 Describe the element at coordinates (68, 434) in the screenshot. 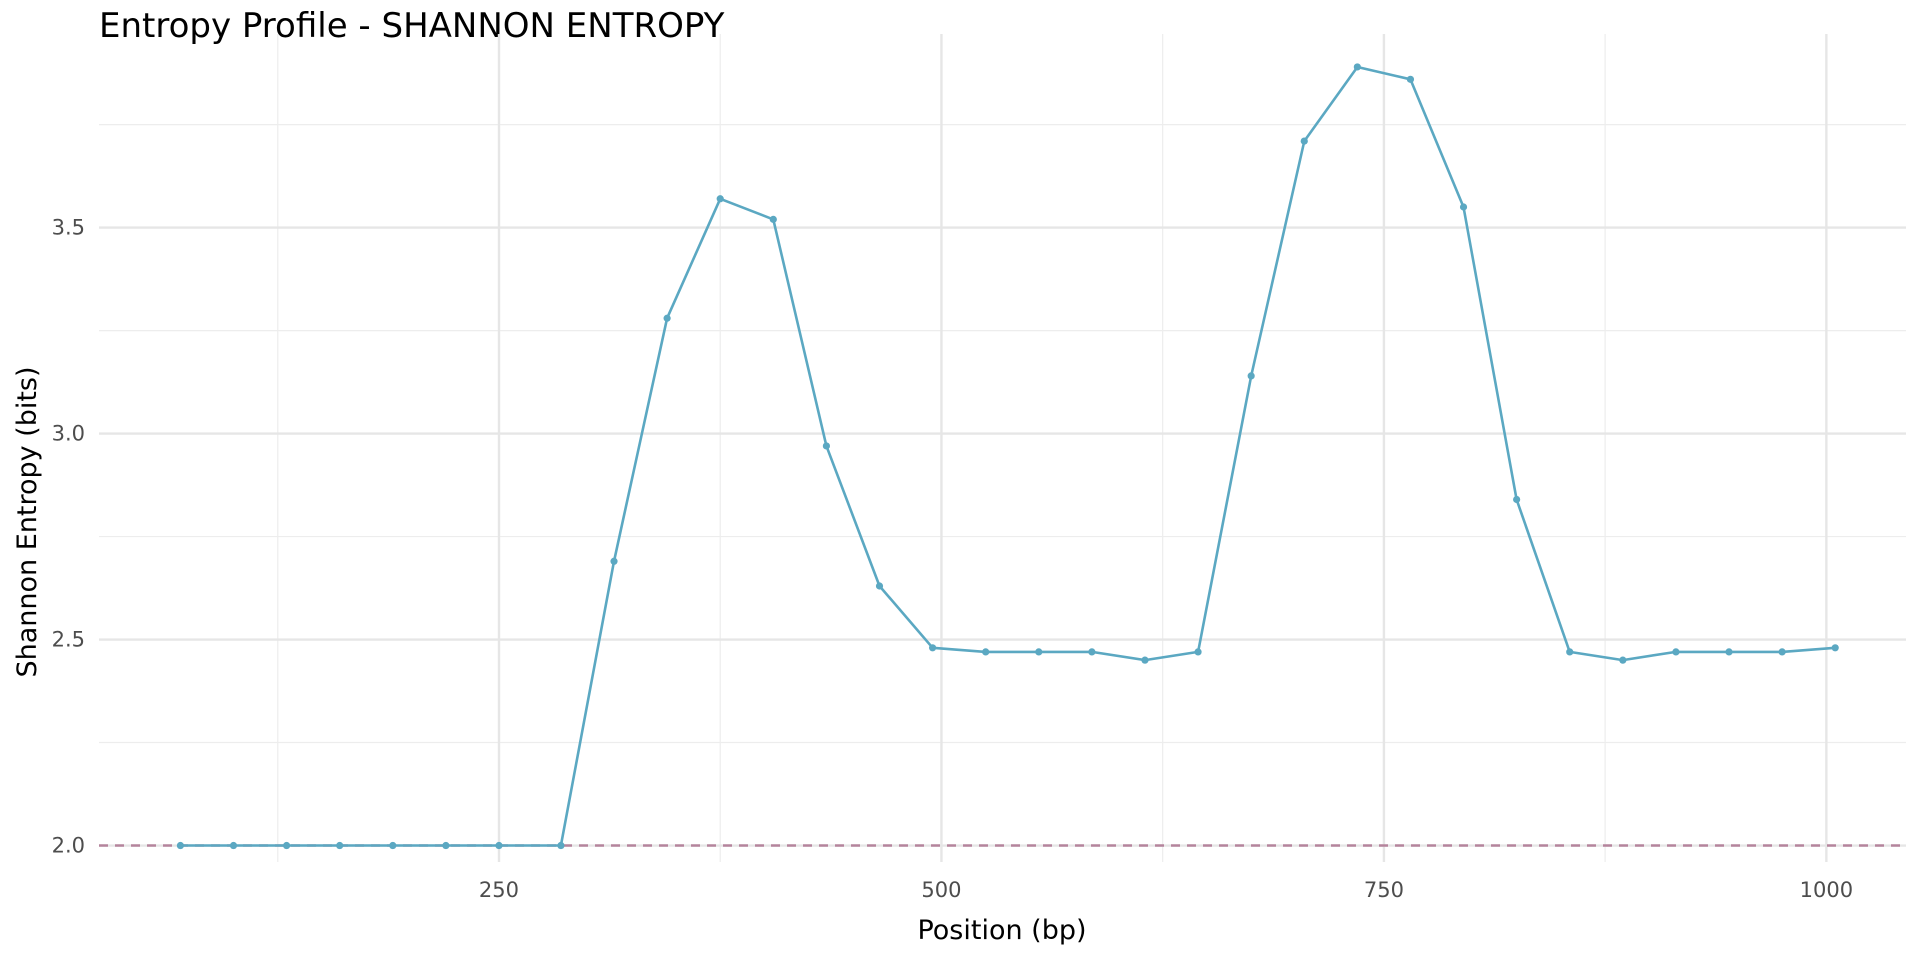

I see `y-tick-label: 3.0` at that location.